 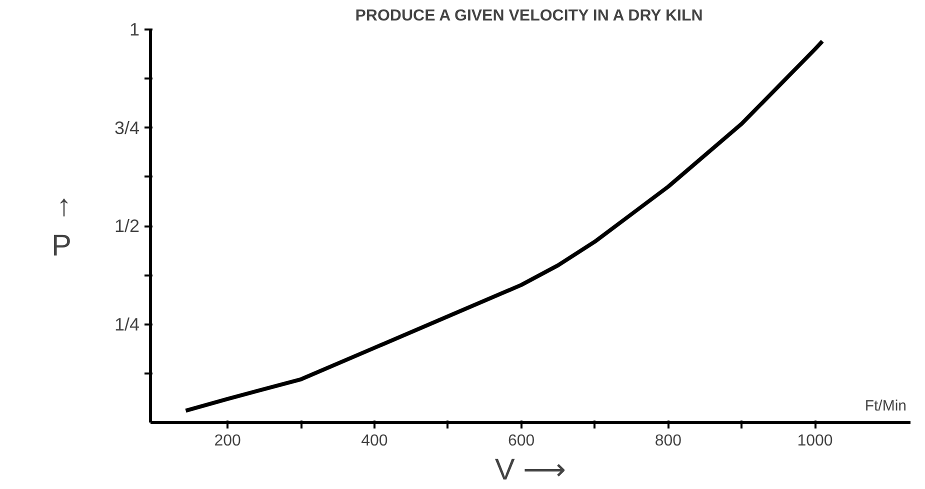 What do you see at coordinates (529, 16) in the screenshot?
I see `chart-title: PRODUCE A GIVEN VELOCITY IN A DRY KILN` at bounding box center [529, 16].